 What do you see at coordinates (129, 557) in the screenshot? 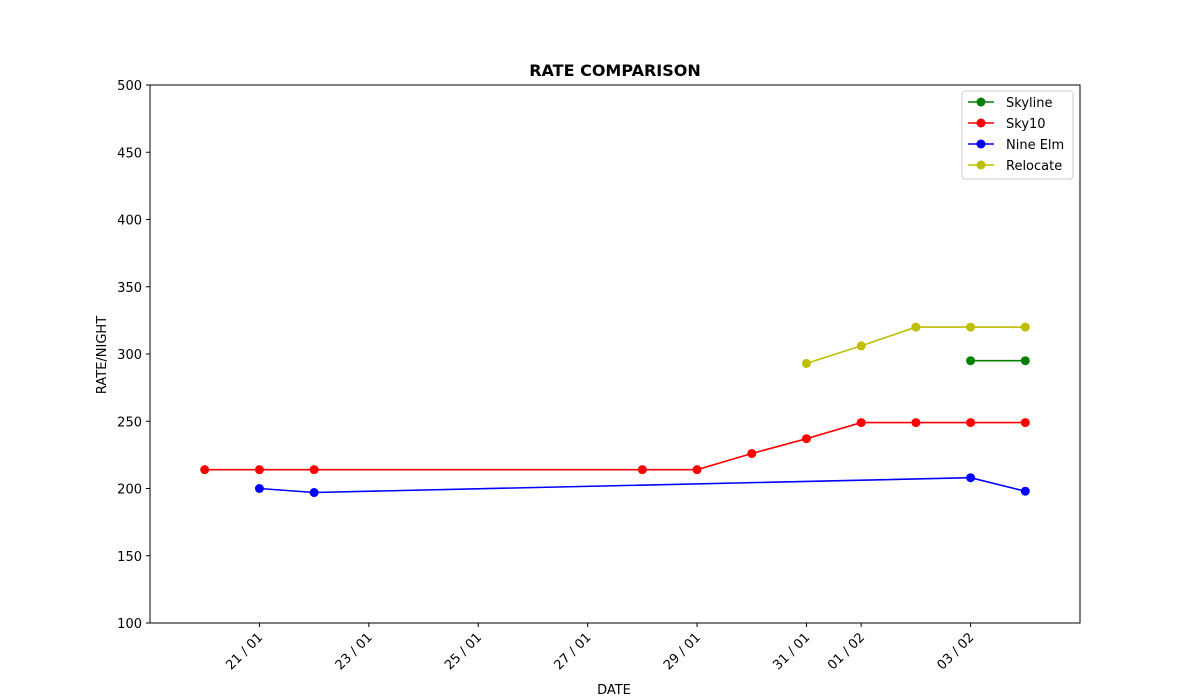
I see `y-tick-label: 150` at bounding box center [129, 557].